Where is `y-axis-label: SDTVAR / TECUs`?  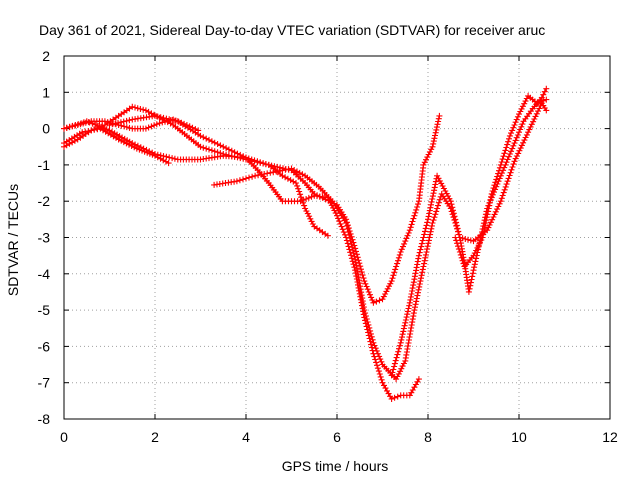 y-axis-label: SDTVAR / TECUs is located at coordinates (13, 240).